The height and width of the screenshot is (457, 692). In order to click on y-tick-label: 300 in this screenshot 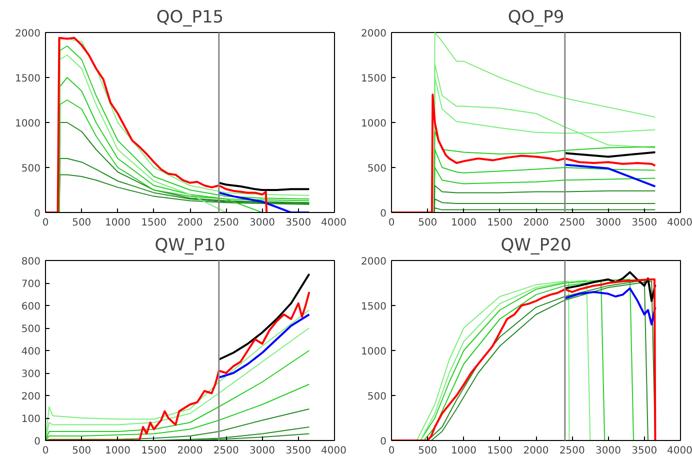, I will do `click(31, 374)`.